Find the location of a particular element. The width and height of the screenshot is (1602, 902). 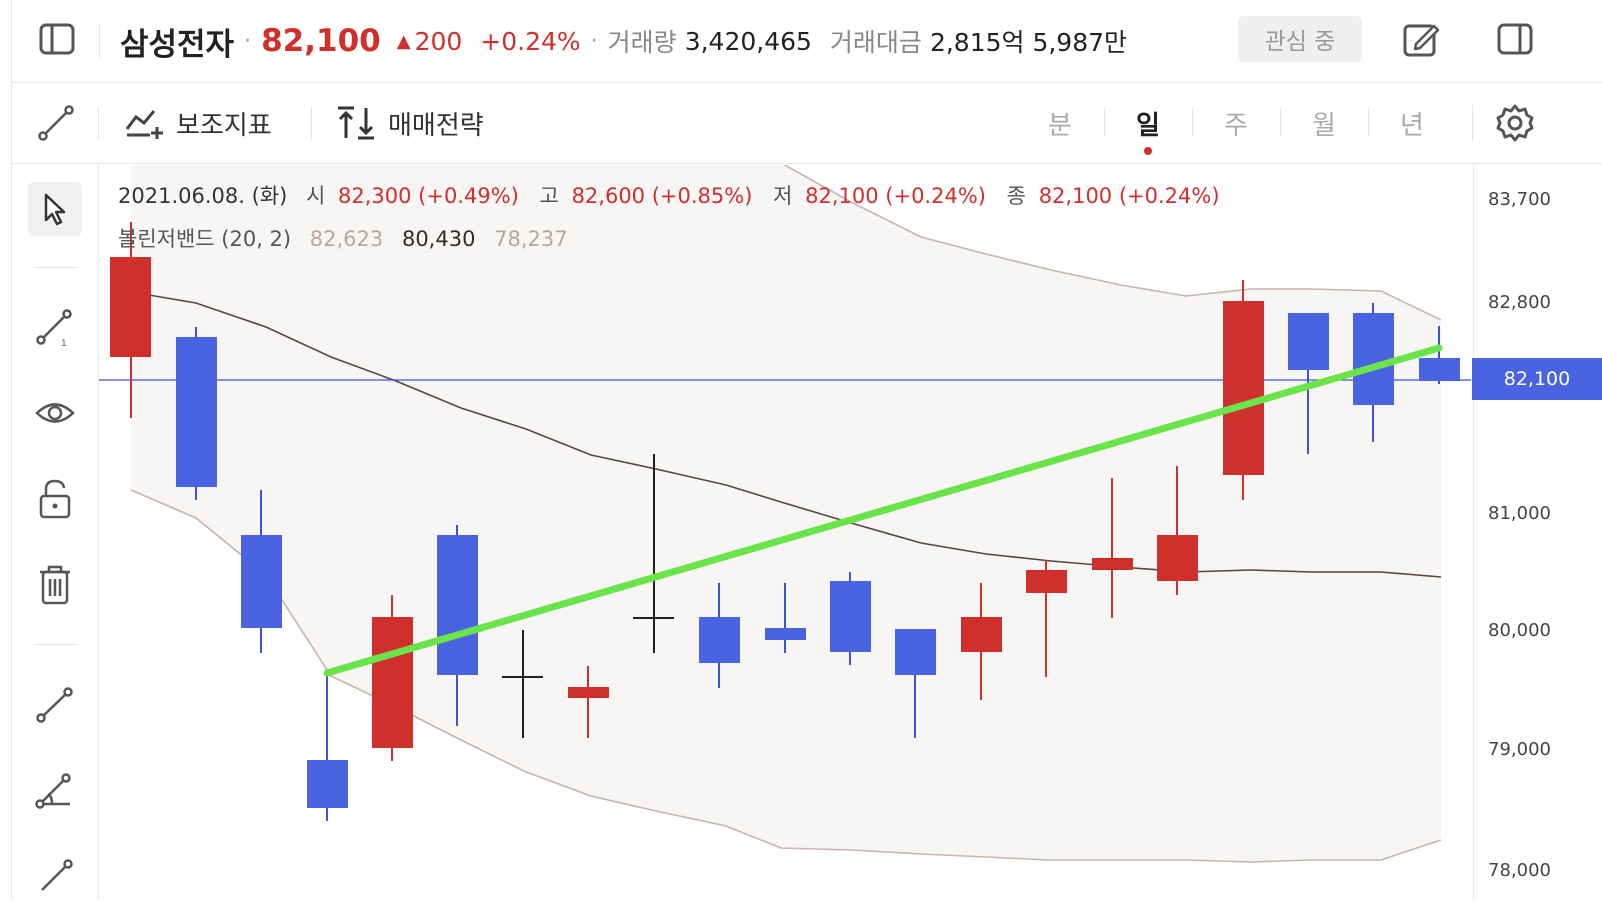

strategy-button: 매매전략 is located at coordinates (409, 123).